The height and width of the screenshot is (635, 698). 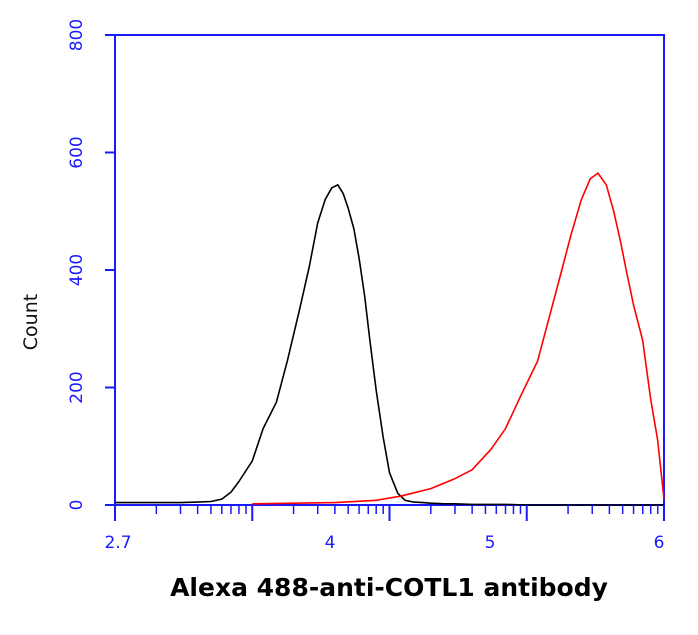 I want to click on x-tick-label: 2.7, so click(x=117, y=543).